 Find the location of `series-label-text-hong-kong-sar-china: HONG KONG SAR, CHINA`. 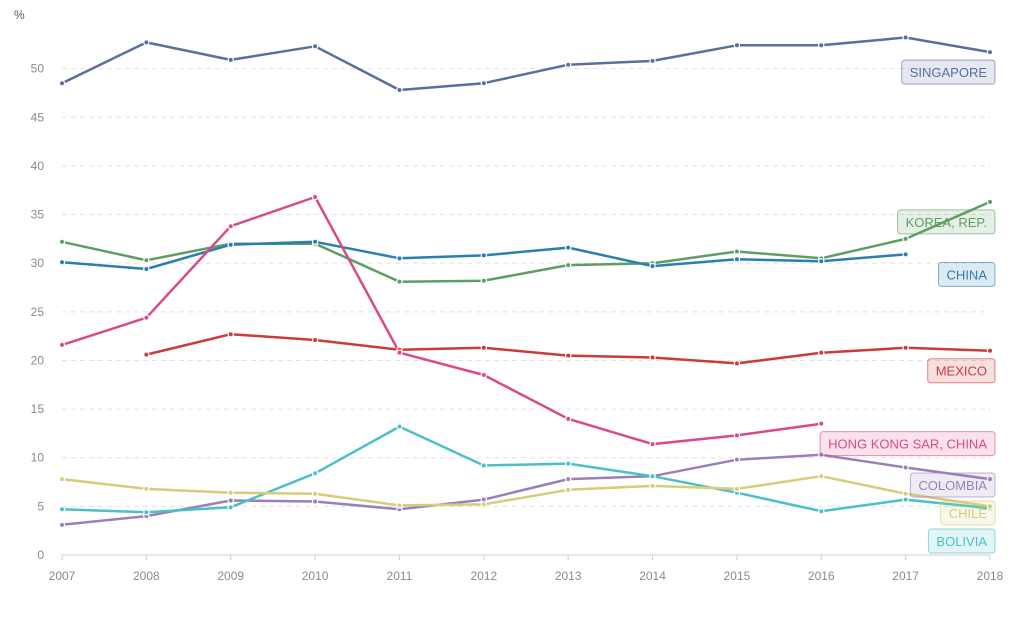

series-label-text-hong-kong-sar-china: HONG KONG SAR, CHINA is located at coordinates (907, 444).